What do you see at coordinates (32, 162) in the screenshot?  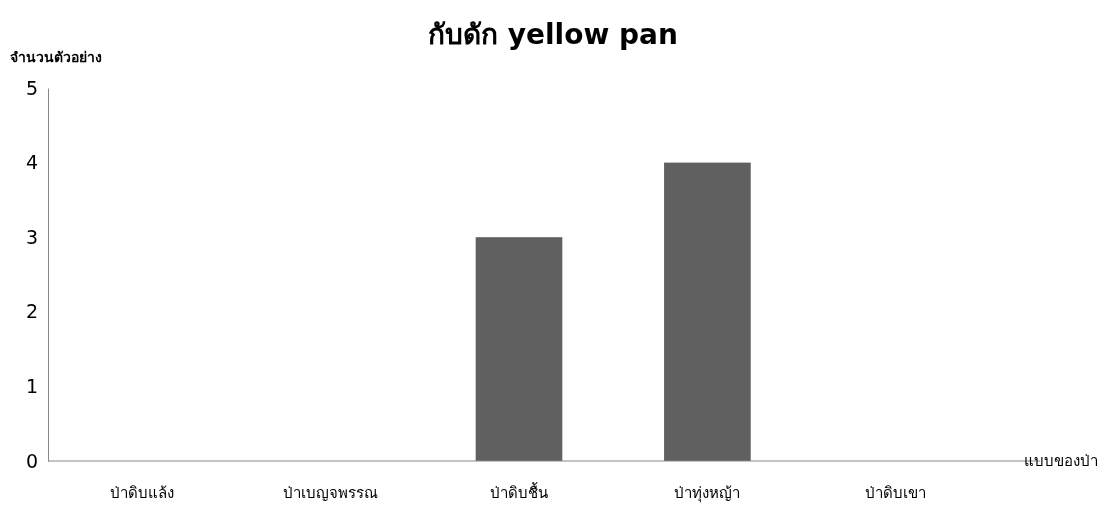 I see `y-tick-label: 4` at bounding box center [32, 162].